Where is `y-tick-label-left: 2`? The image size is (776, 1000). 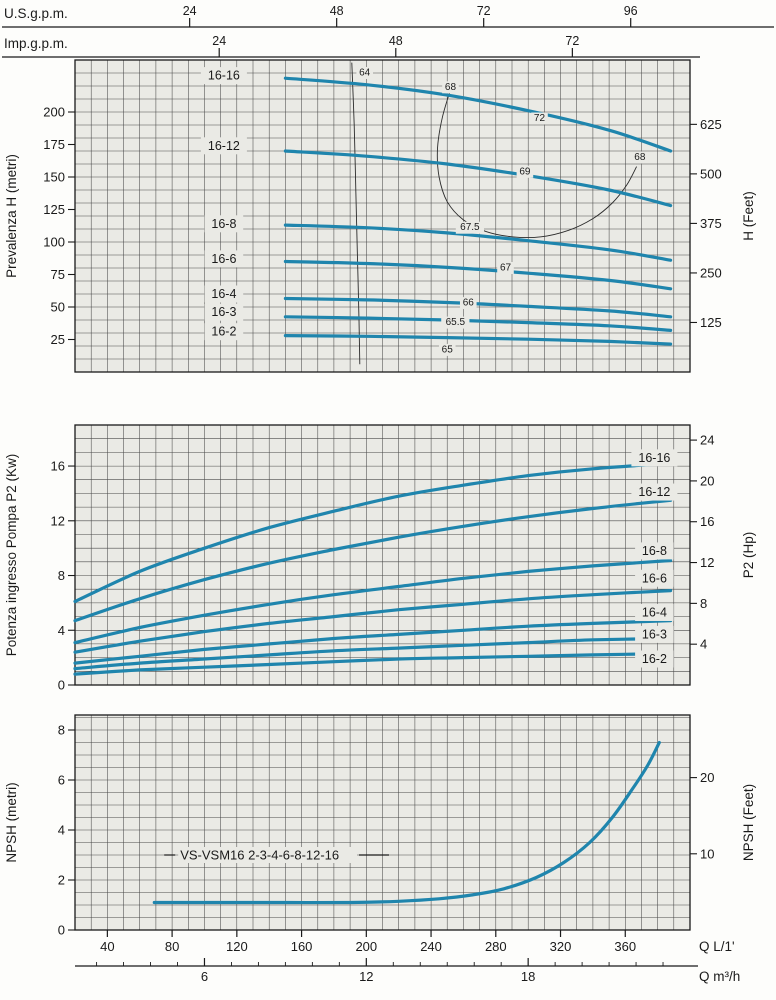
y-tick-label-left: 2 is located at coordinates (61, 880).